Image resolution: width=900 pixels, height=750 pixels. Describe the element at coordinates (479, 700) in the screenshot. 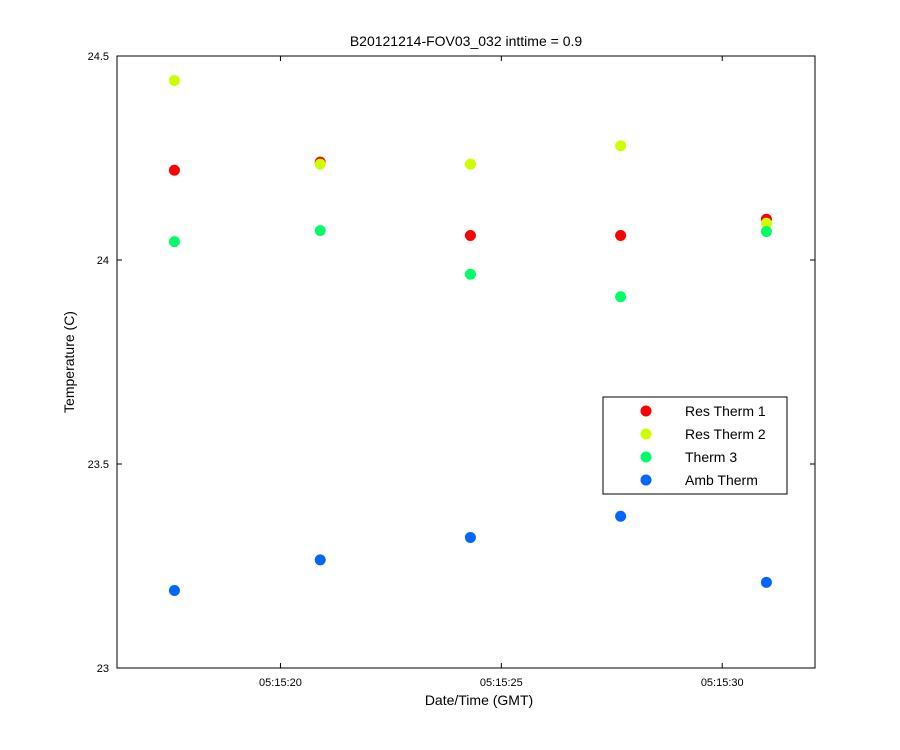

I see `x-axis-label: Date/Time (GMT)` at that location.